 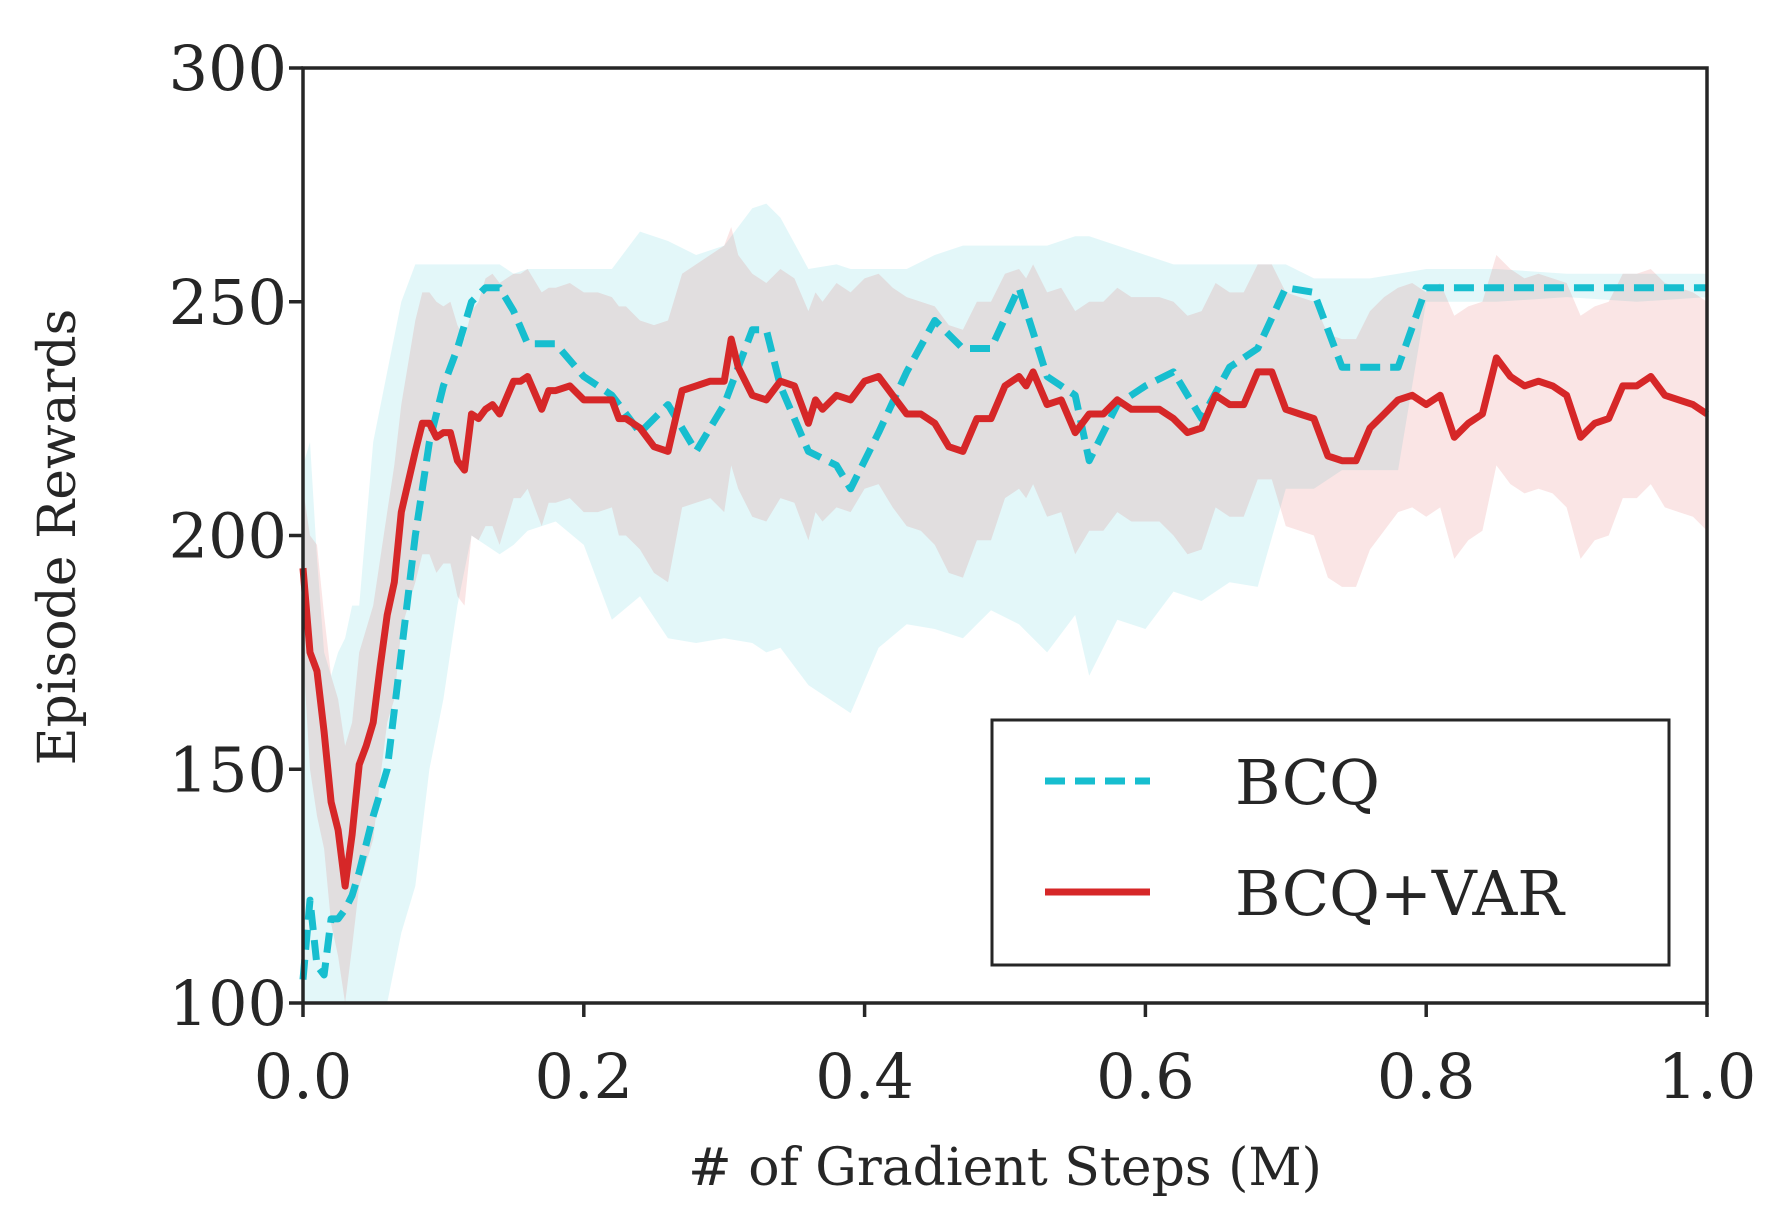 What do you see at coordinates (1426, 1076) in the screenshot?
I see `x-tick-label: 0.8` at bounding box center [1426, 1076].